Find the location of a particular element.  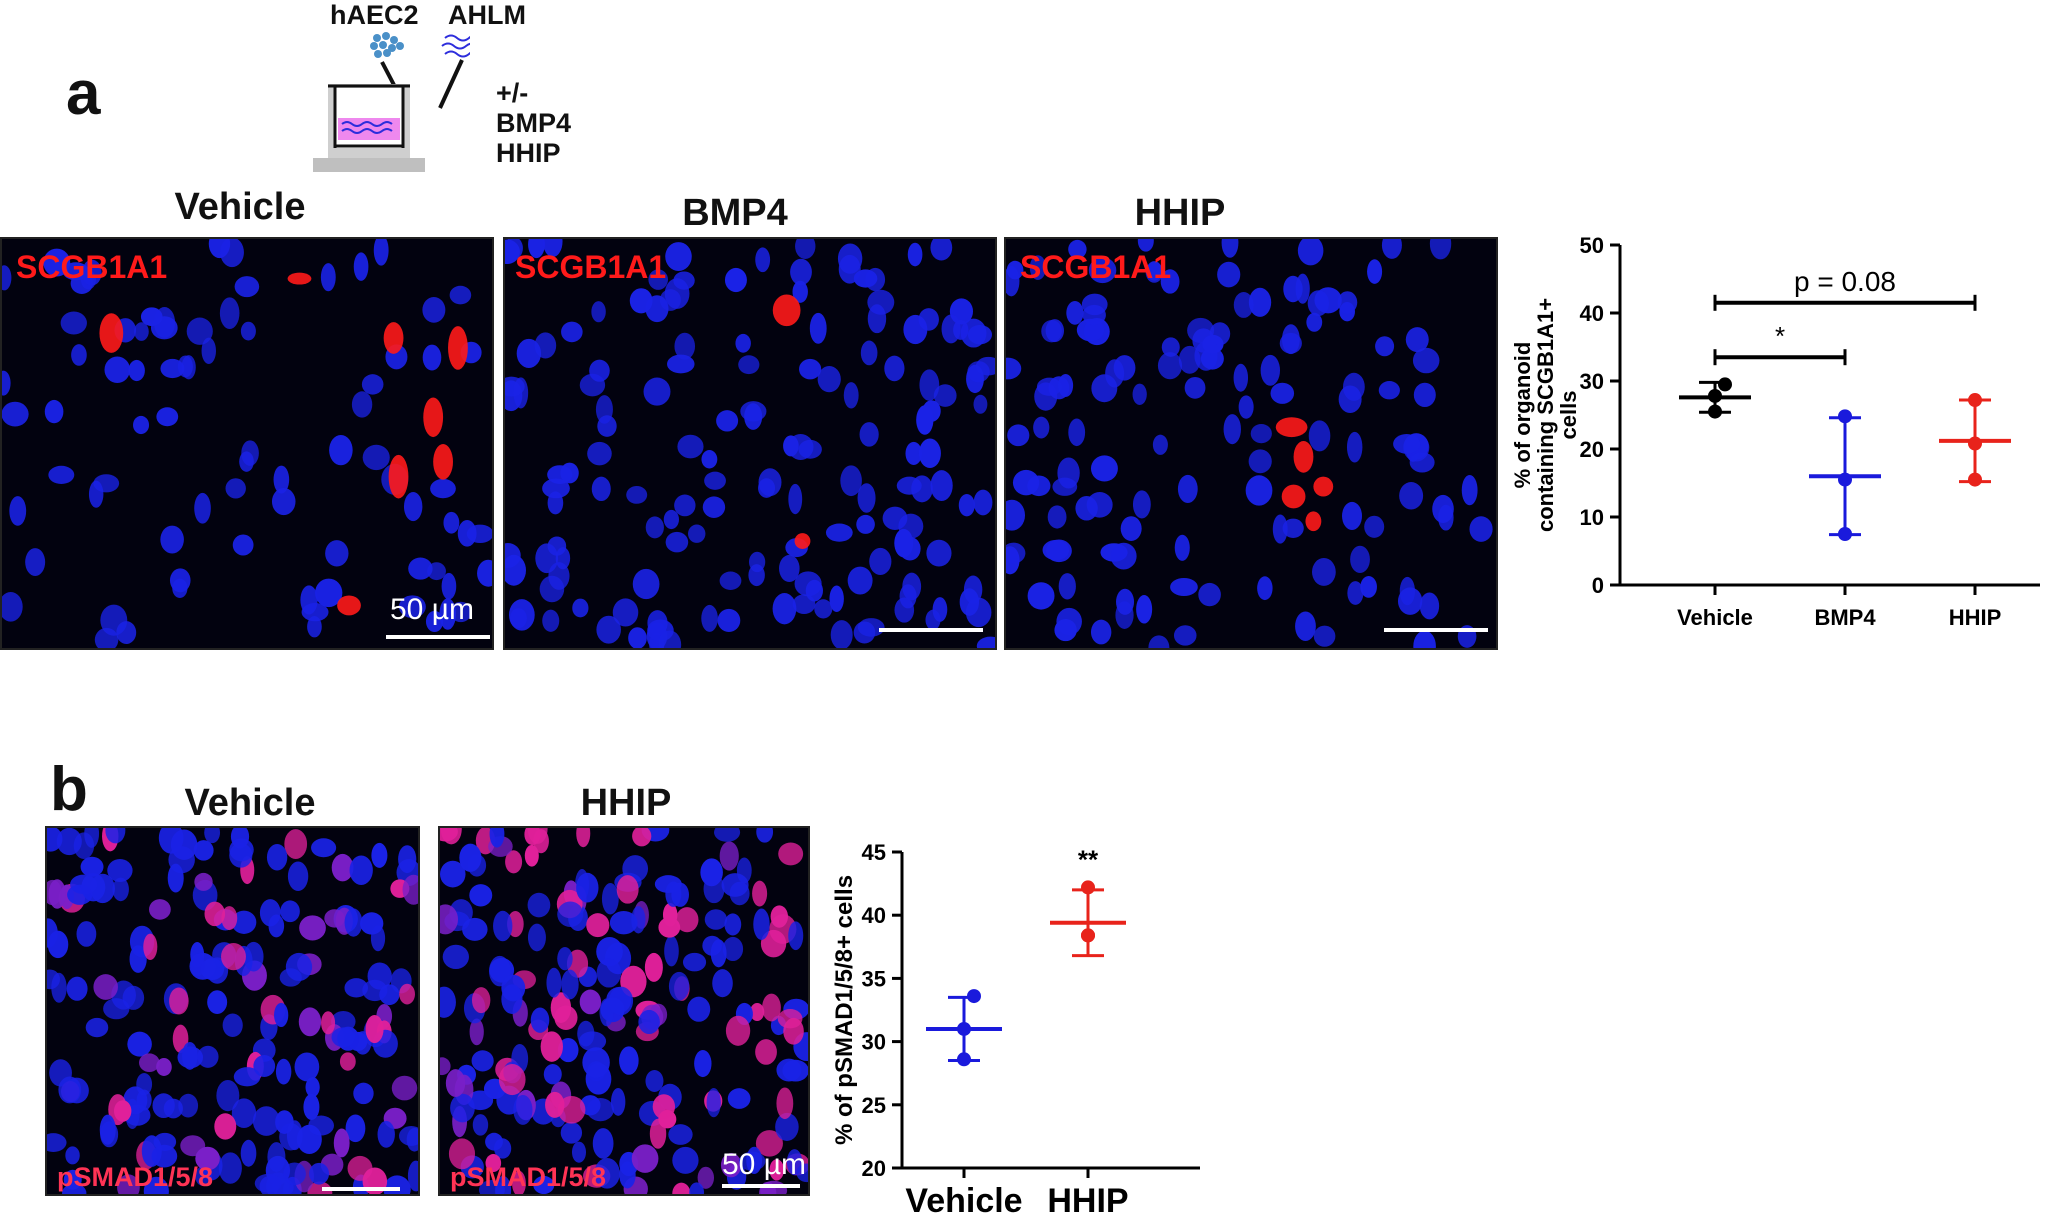

significance-label: ** is located at coordinates (1088, 859).